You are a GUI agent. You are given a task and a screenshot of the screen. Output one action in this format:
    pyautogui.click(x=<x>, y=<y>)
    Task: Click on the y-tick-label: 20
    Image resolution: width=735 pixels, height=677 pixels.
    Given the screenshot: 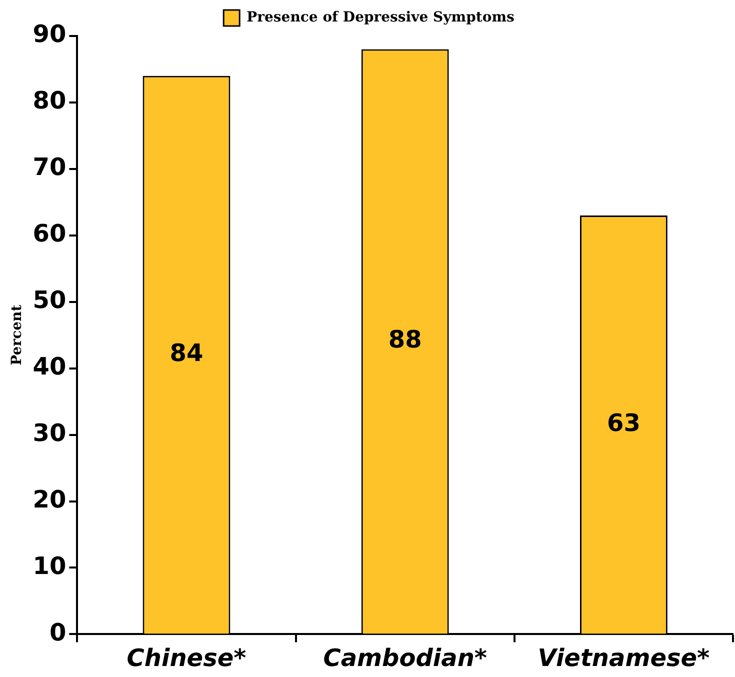 What is the action you would take?
    pyautogui.click(x=49, y=500)
    